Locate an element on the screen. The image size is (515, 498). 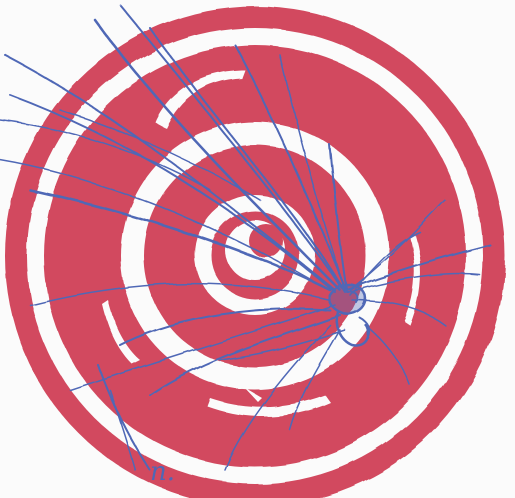
handwritten-annotation: n. is located at coordinates (162, 472).